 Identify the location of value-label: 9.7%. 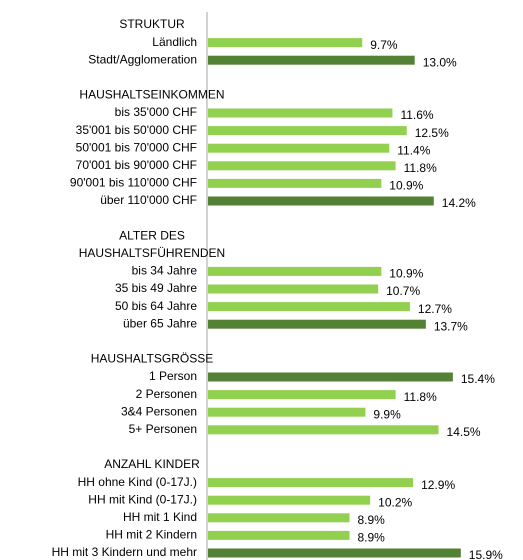
(384, 45).